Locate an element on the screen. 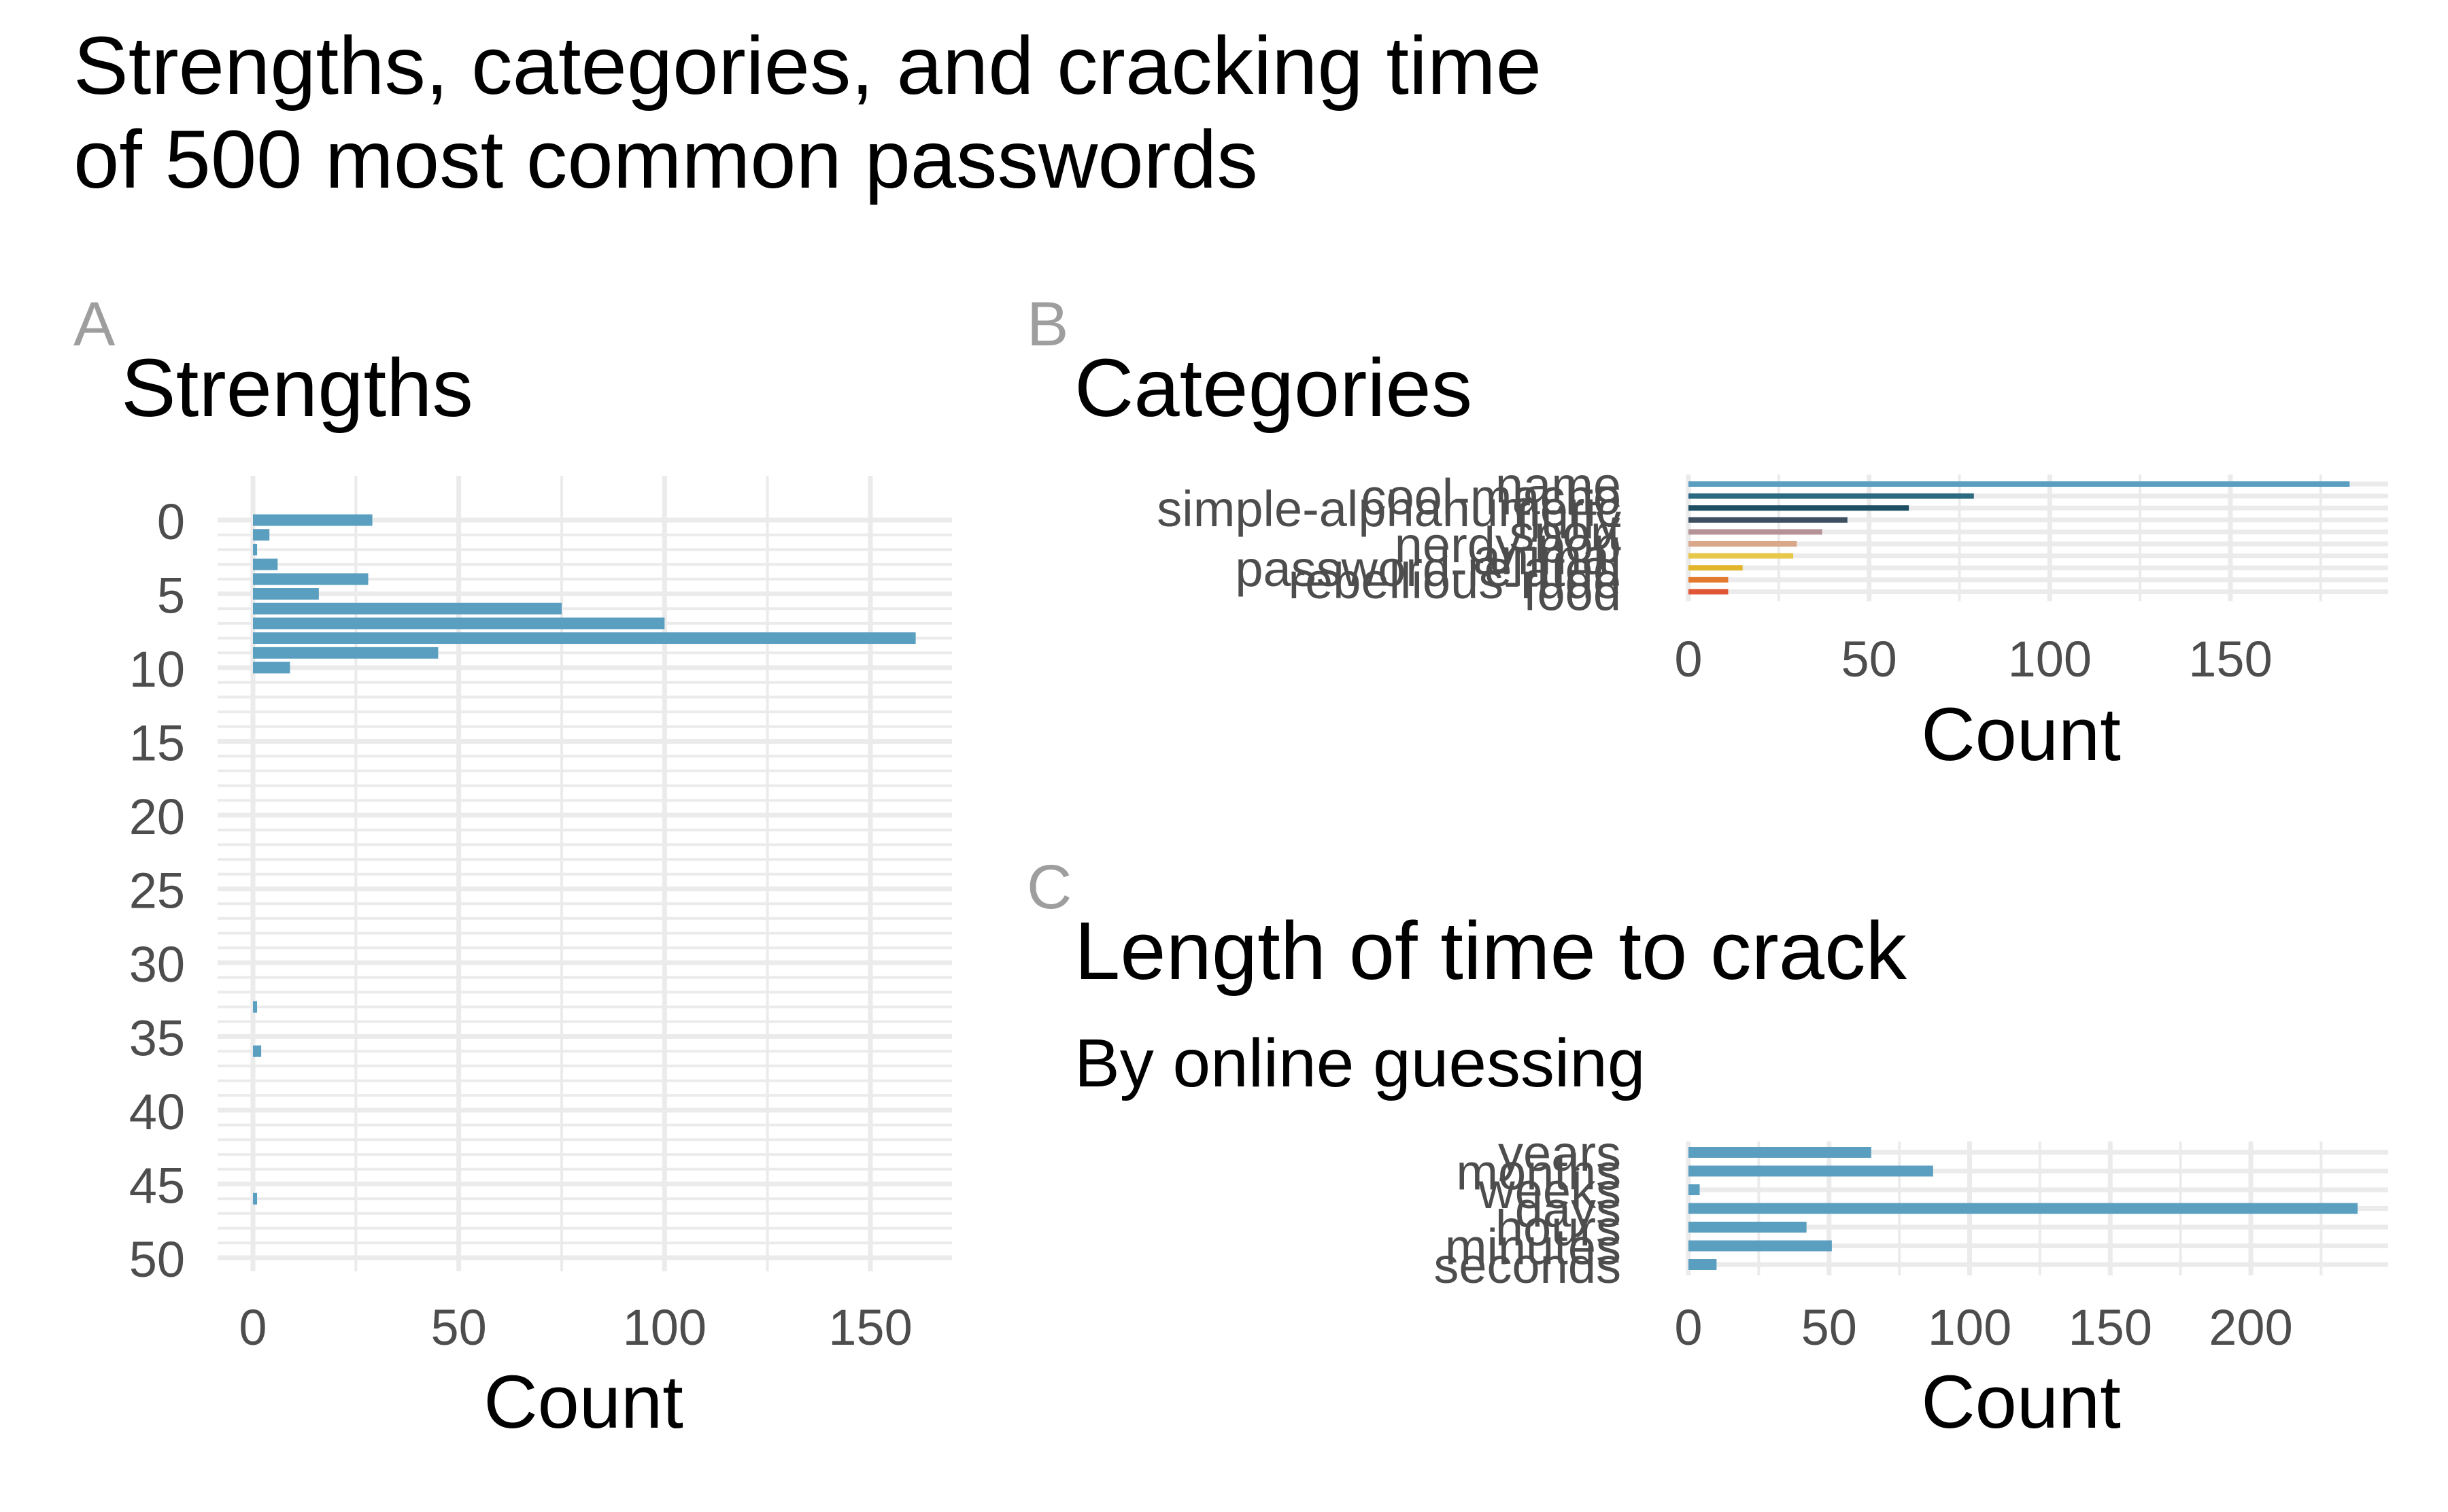 The image size is (2448, 1512). panel-a-x-axis-title: Count is located at coordinates (583, 1402).